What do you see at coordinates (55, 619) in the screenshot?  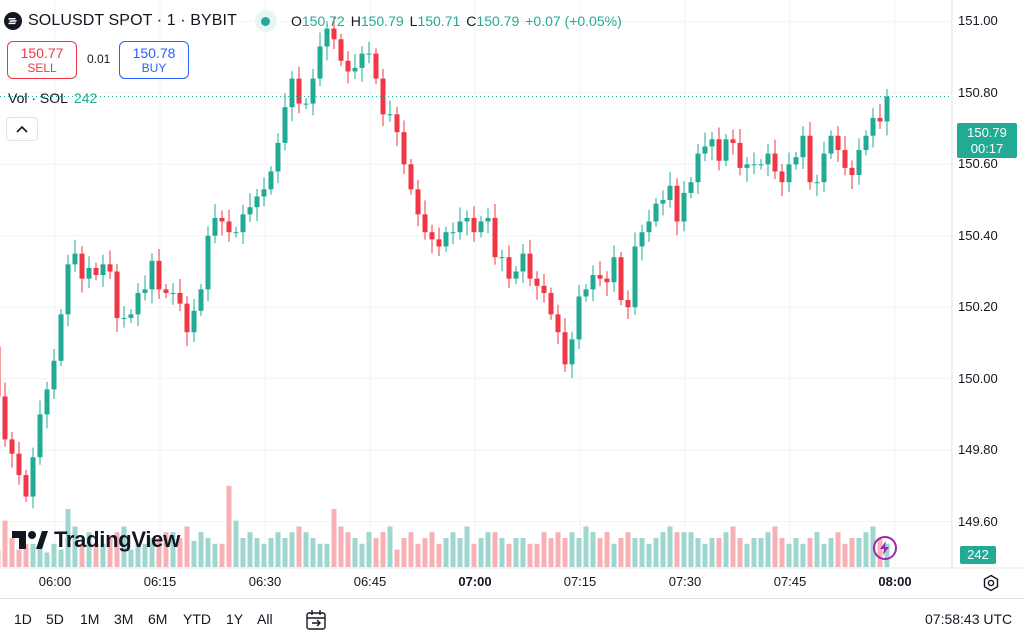 I see `range-5d-button: 5D` at bounding box center [55, 619].